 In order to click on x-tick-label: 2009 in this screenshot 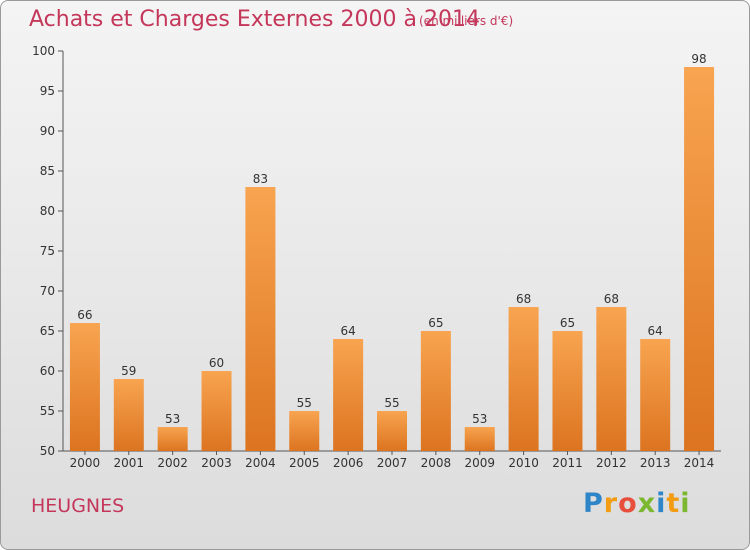, I will do `click(479, 463)`.